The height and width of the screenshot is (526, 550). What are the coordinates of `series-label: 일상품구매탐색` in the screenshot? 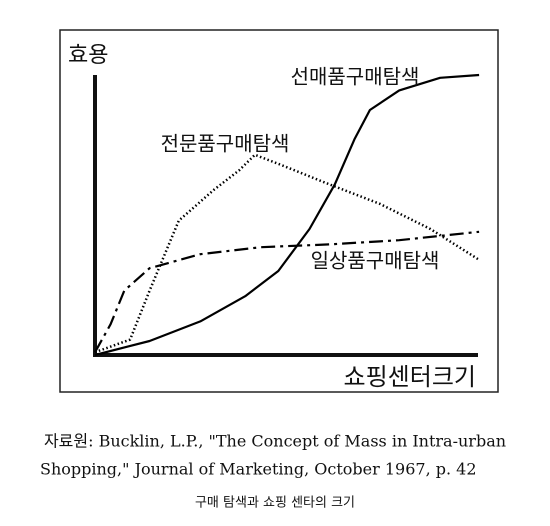 It's located at (375, 261).